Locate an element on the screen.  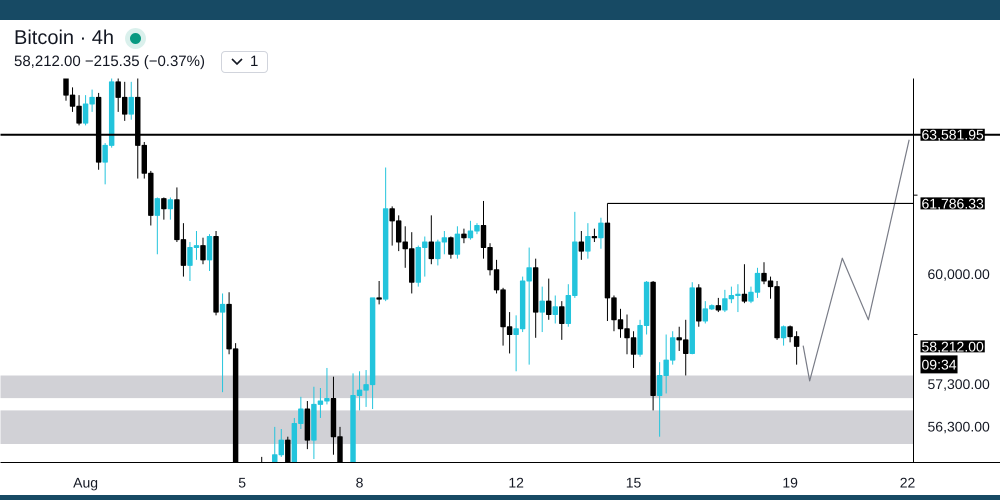
x-tick-label: 22 is located at coordinates (908, 482).